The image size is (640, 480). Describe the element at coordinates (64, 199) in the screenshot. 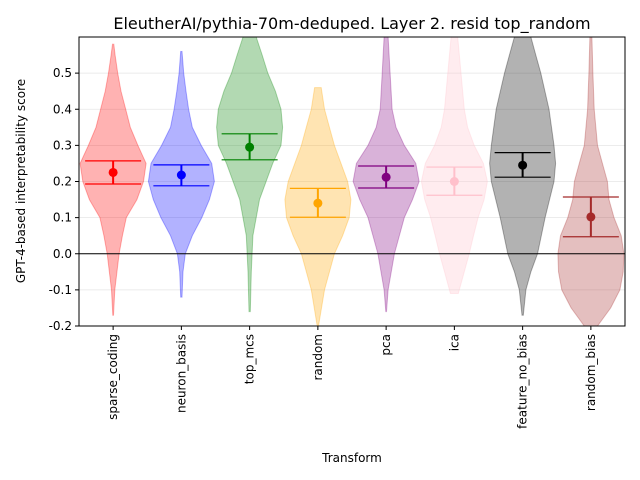

I see `y-axis: -0.2 -0.1 0.0 0.1 0.2 0.3 0.4 0.5` at that location.